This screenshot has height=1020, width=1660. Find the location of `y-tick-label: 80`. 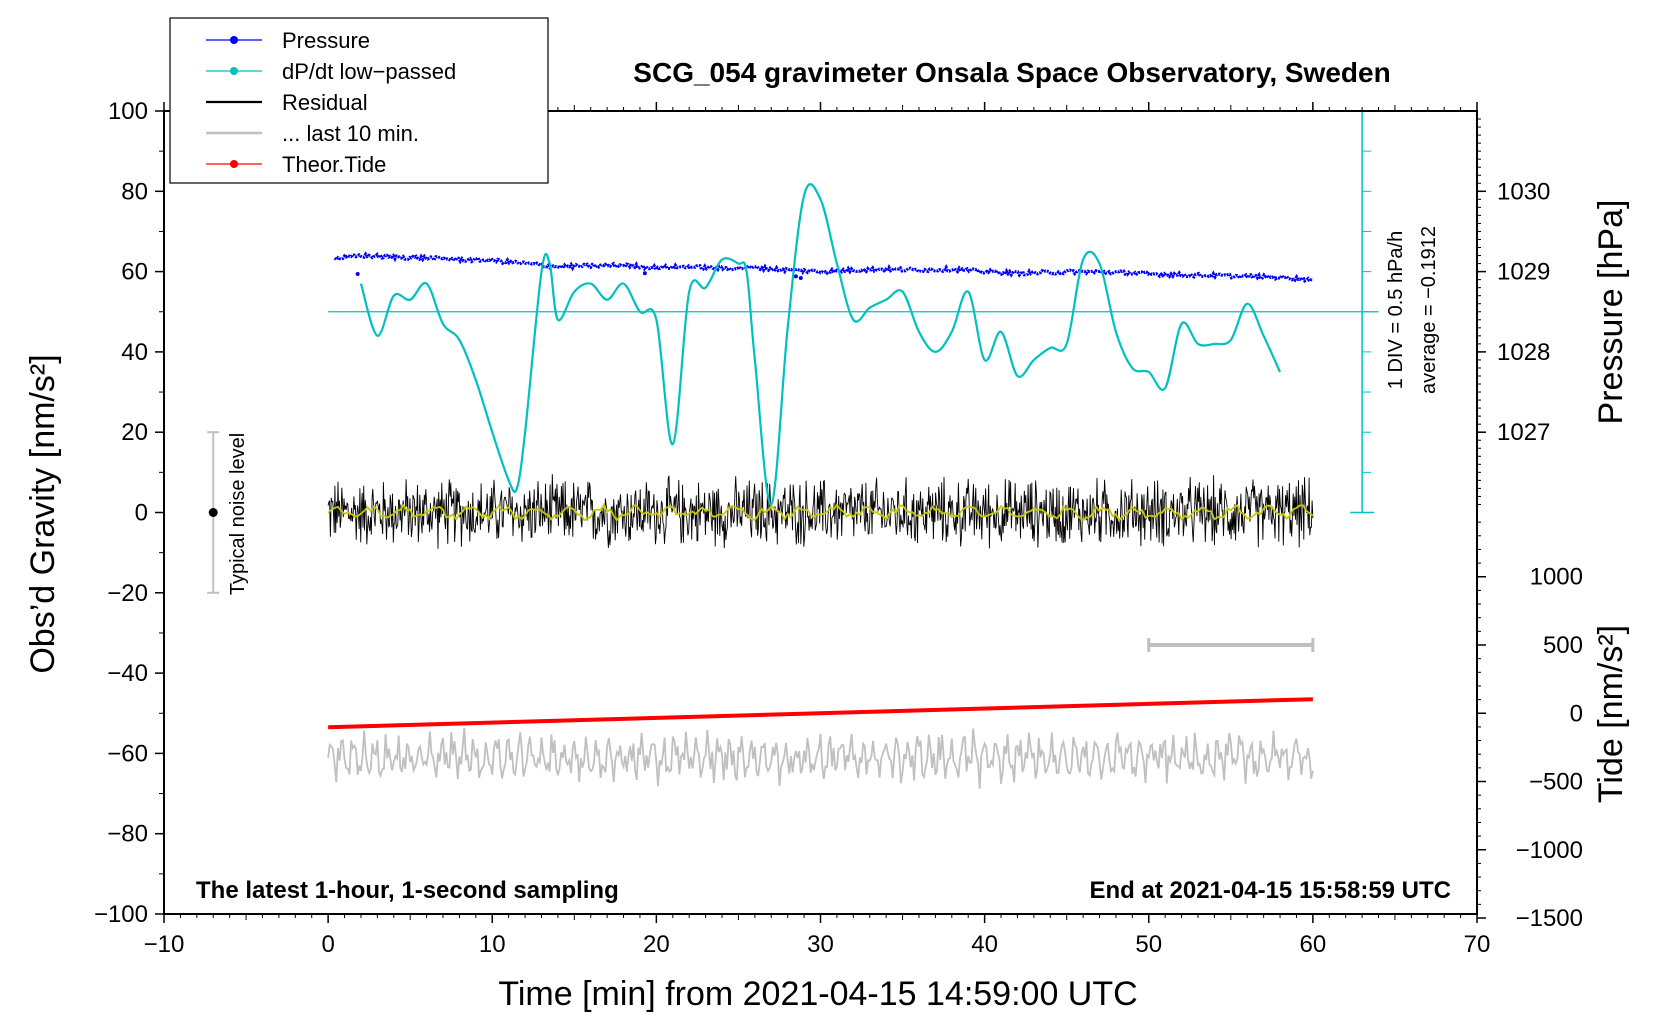

y-tick-label: 80 is located at coordinates (134, 191).